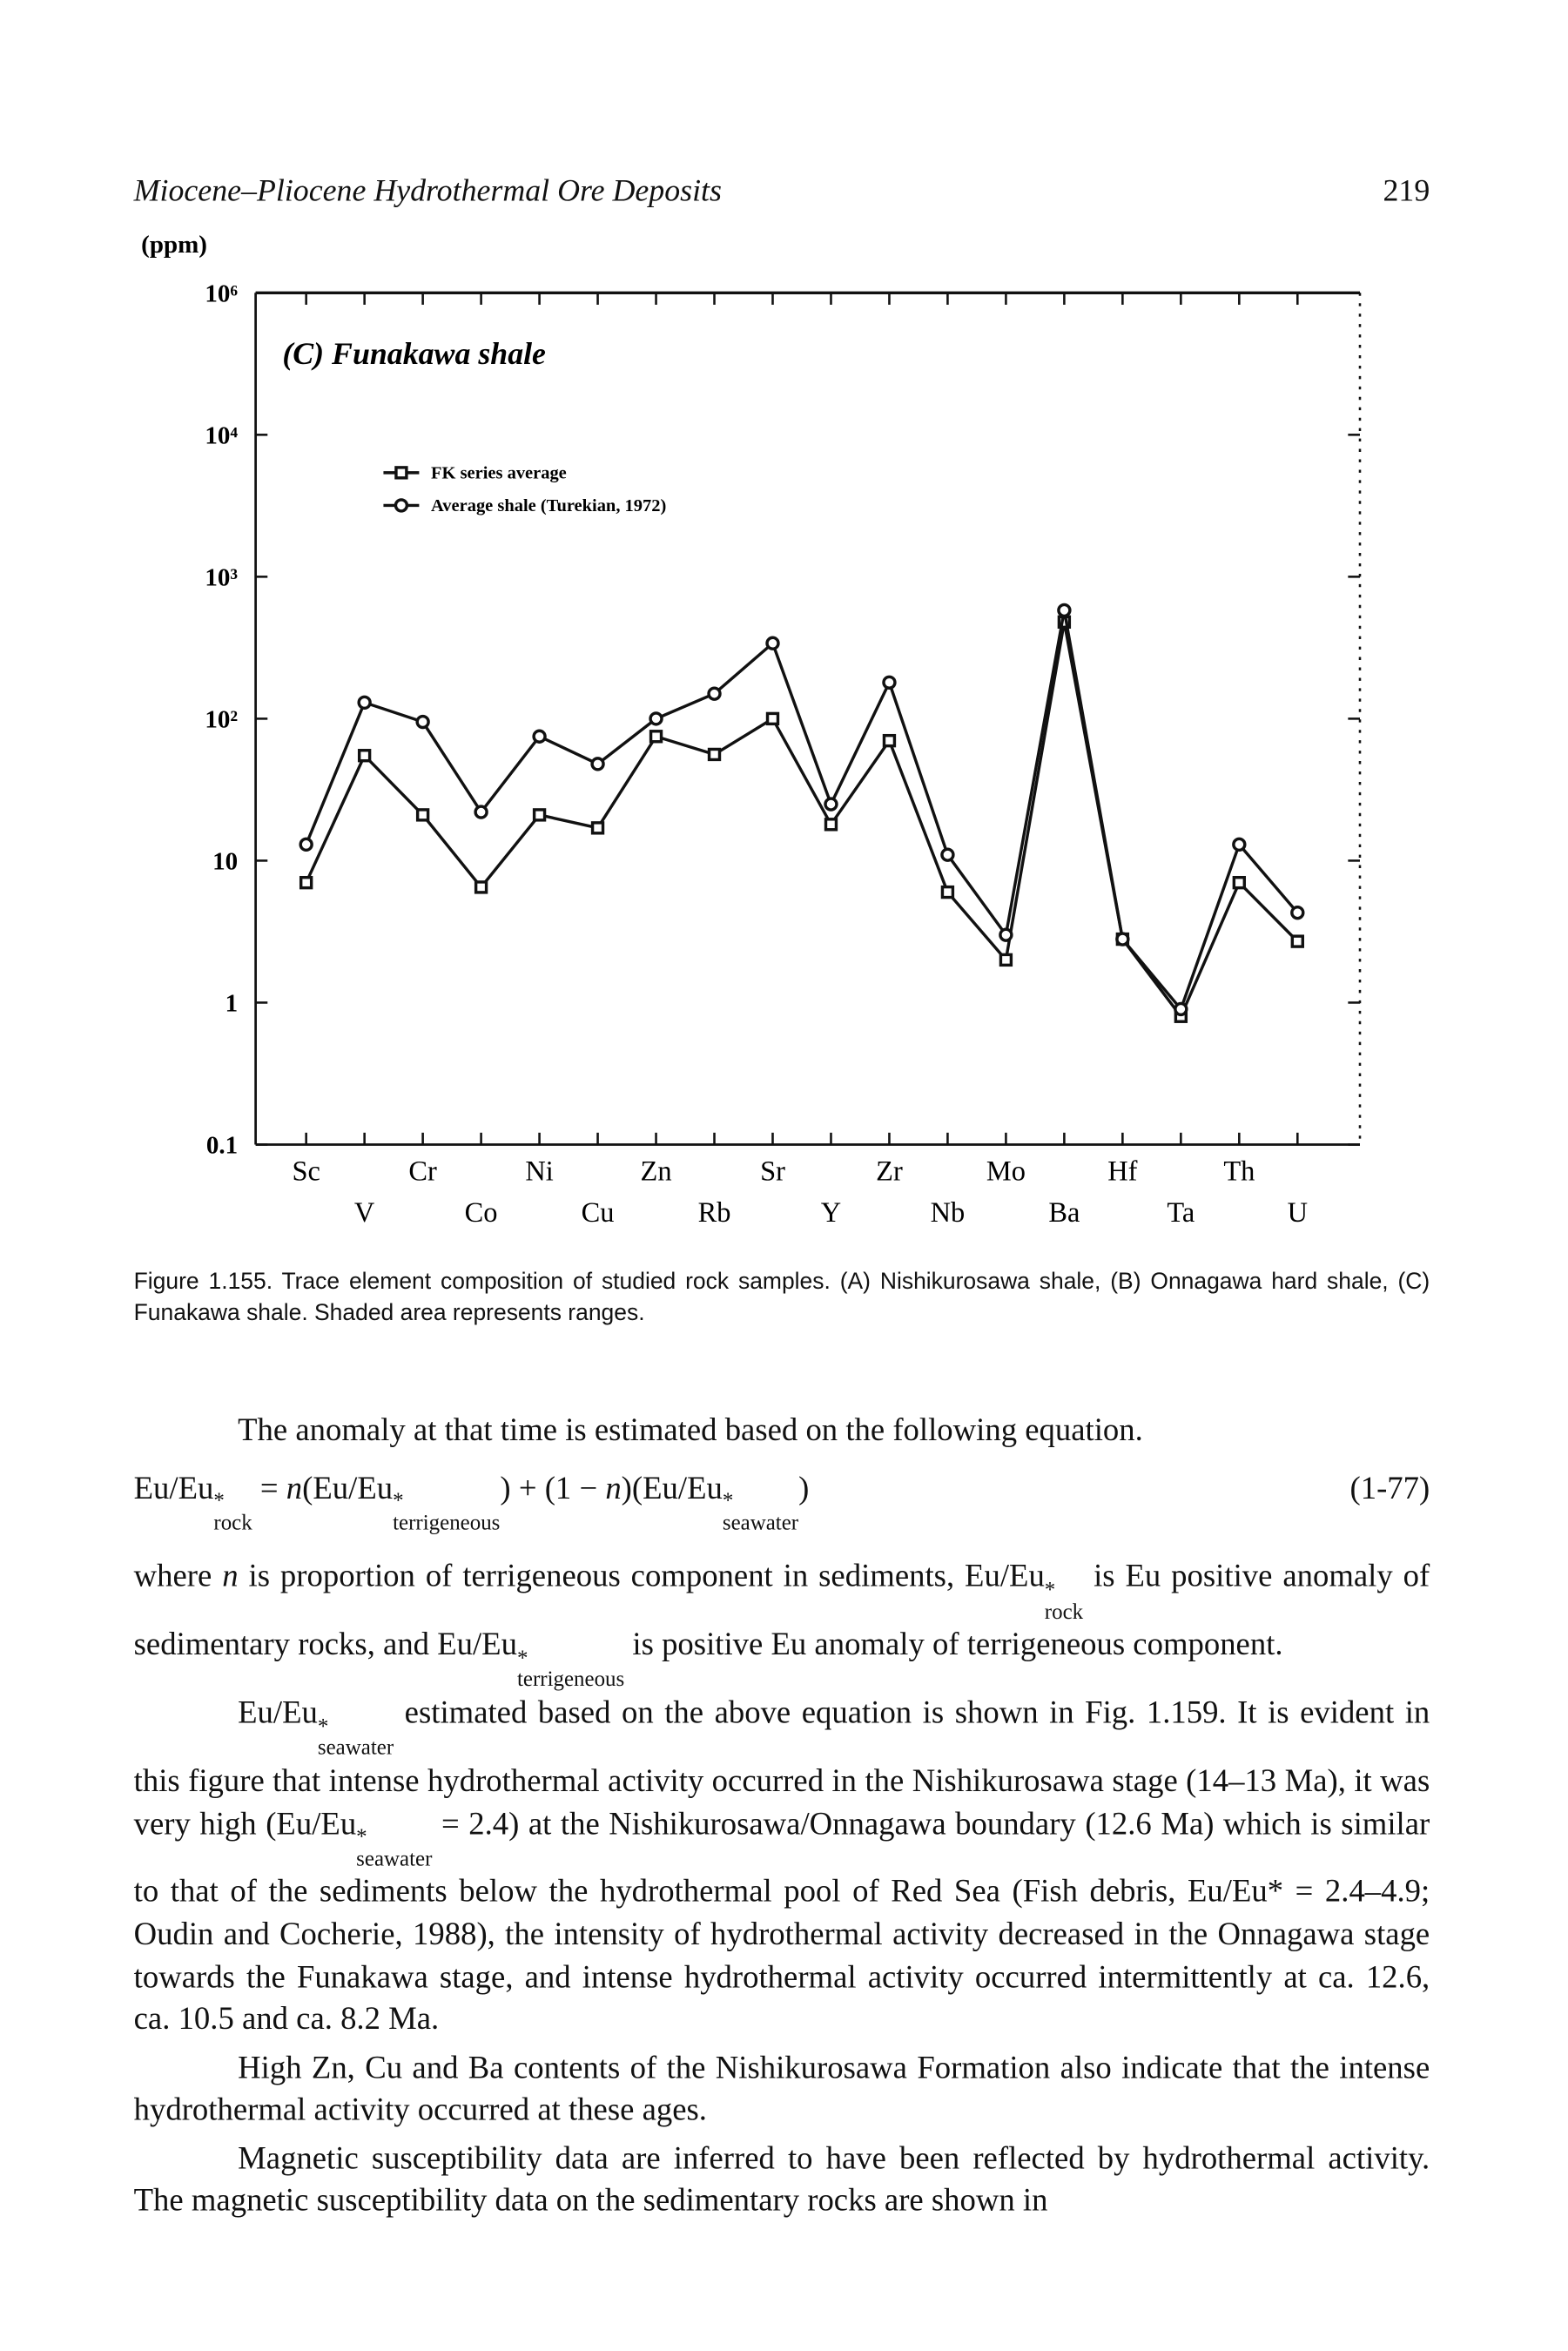 The image size is (1568, 2351). I want to click on y-tick-label: 10⁴, so click(221, 436).